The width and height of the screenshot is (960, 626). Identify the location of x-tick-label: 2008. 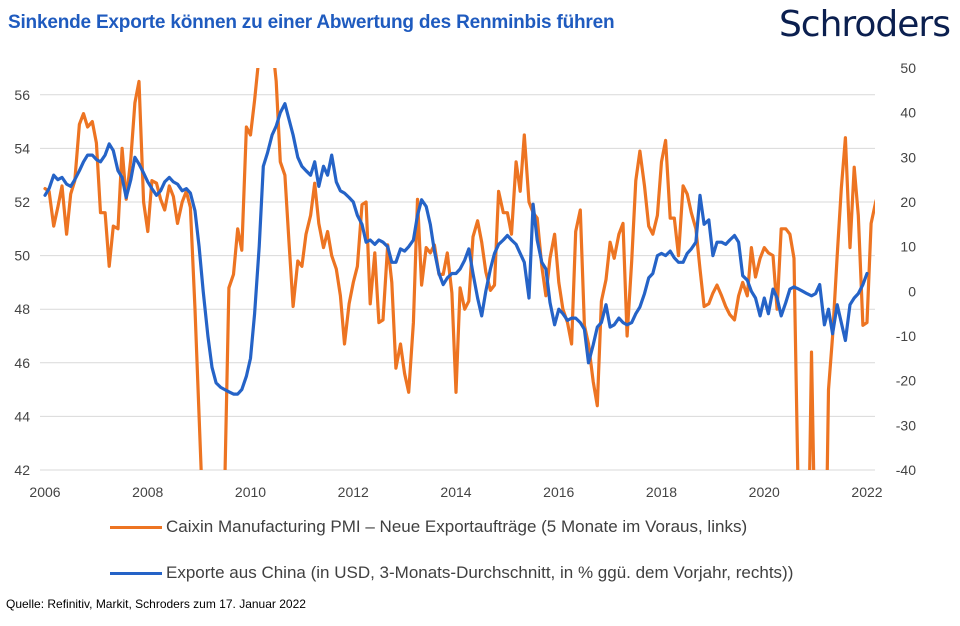
(147, 492).